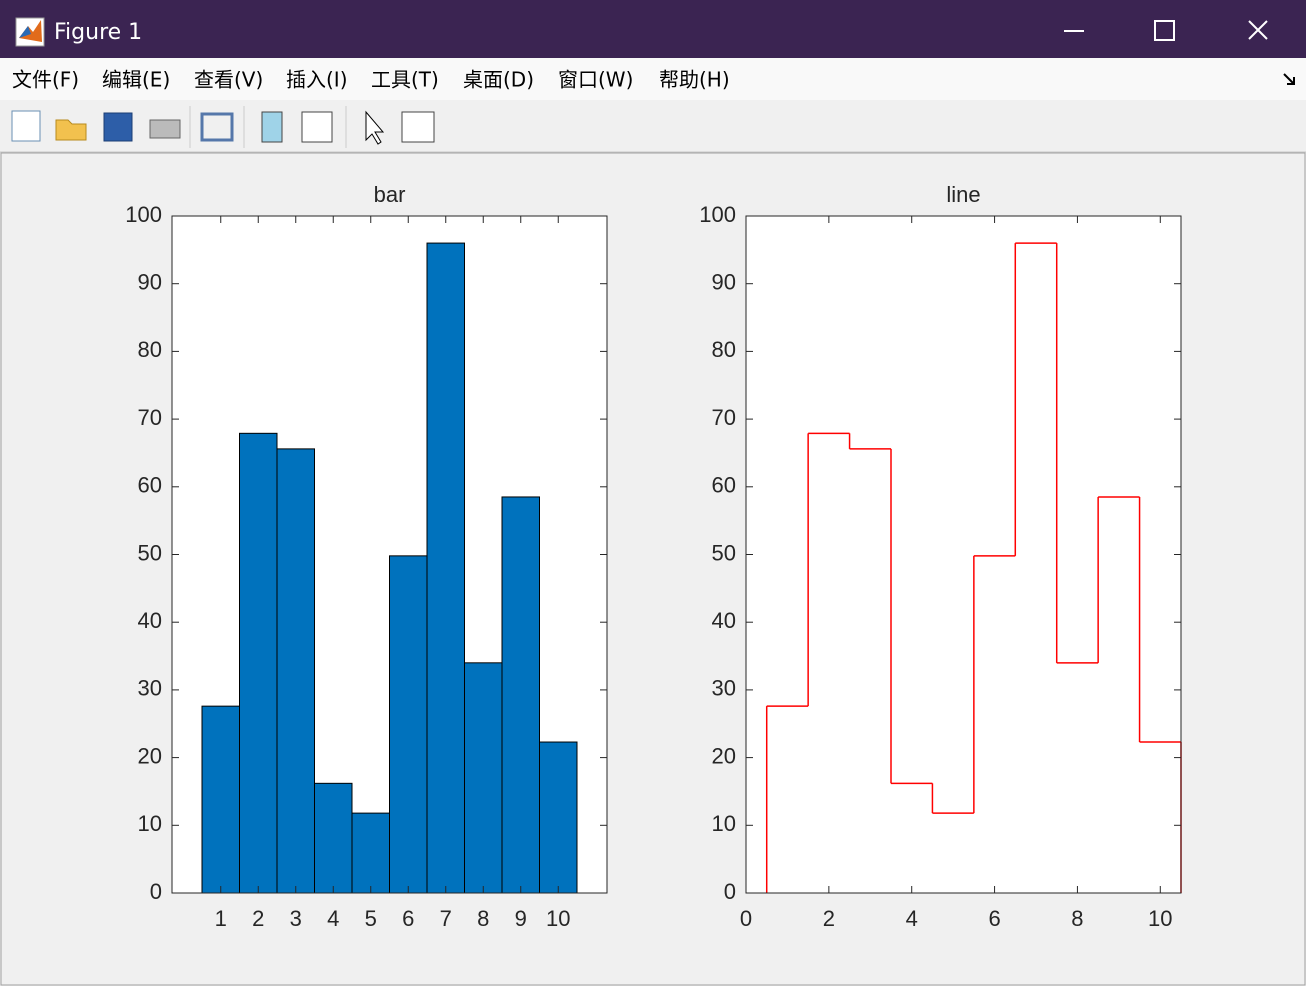 Image resolution: width=1306 pixels, height=986 pixels. I want to click on menu-item: 工具(T), so click(405, 80).